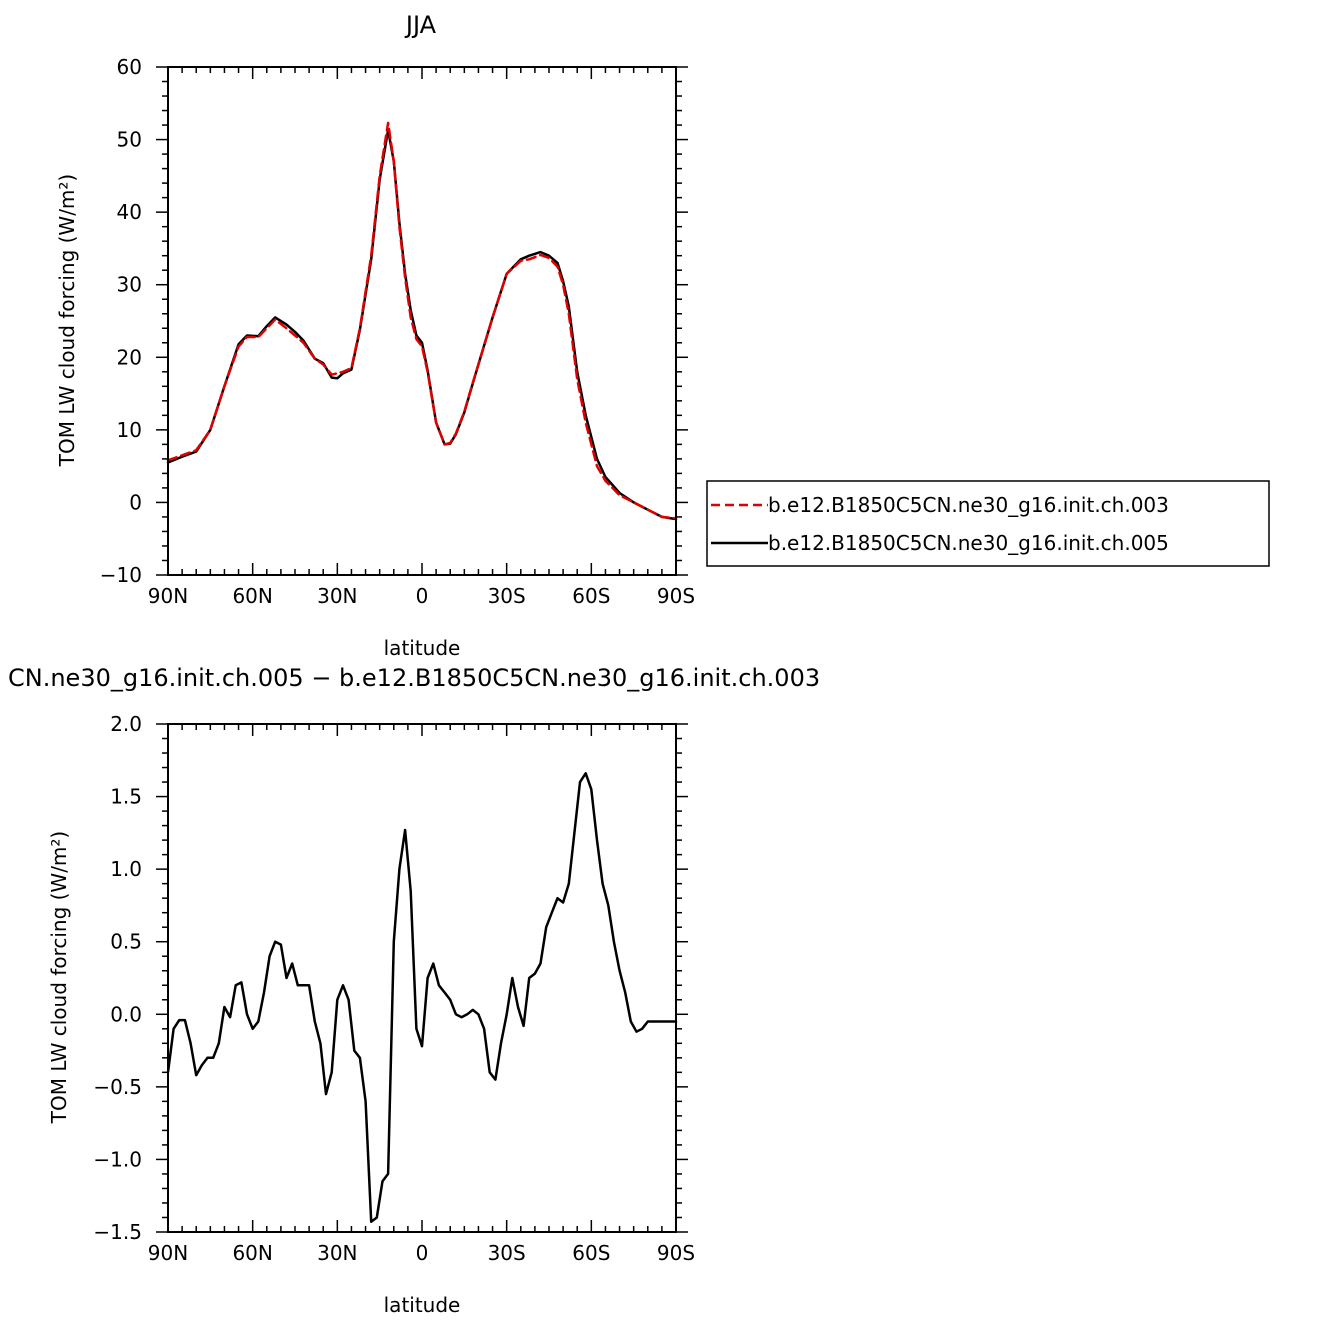  What do you see at coordinates (117, 1159) in the screenshot?
I see `y-tick-label: −1.0` at bounding box center [117, 1159].